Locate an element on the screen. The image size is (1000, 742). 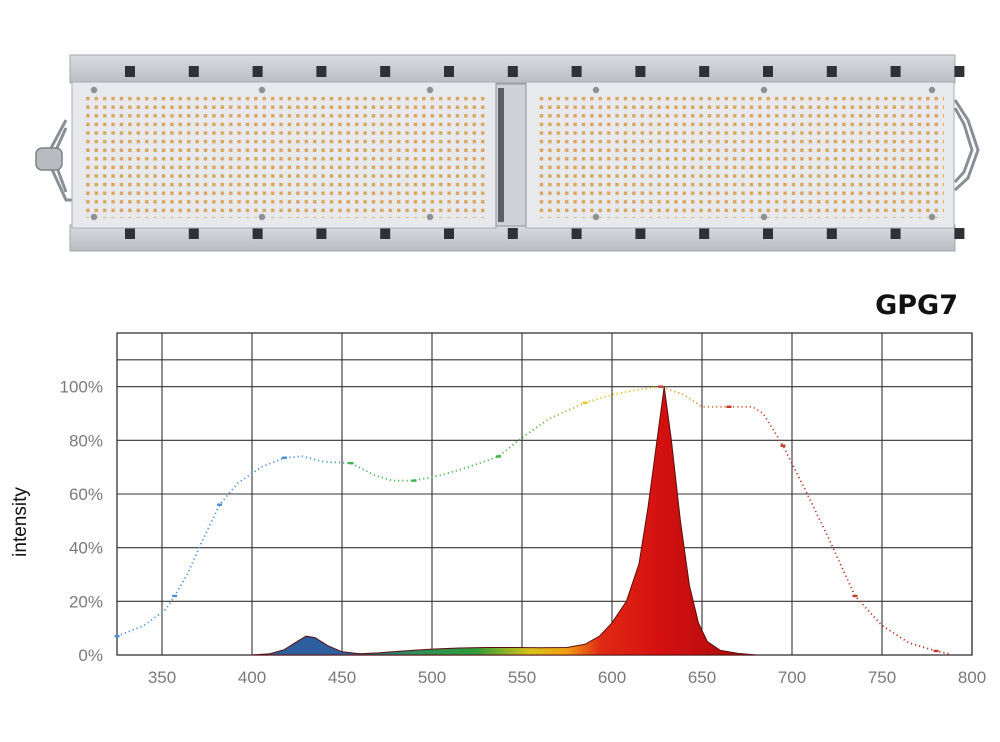
x-tick-label: 650 is located at coordinates (702, 677).